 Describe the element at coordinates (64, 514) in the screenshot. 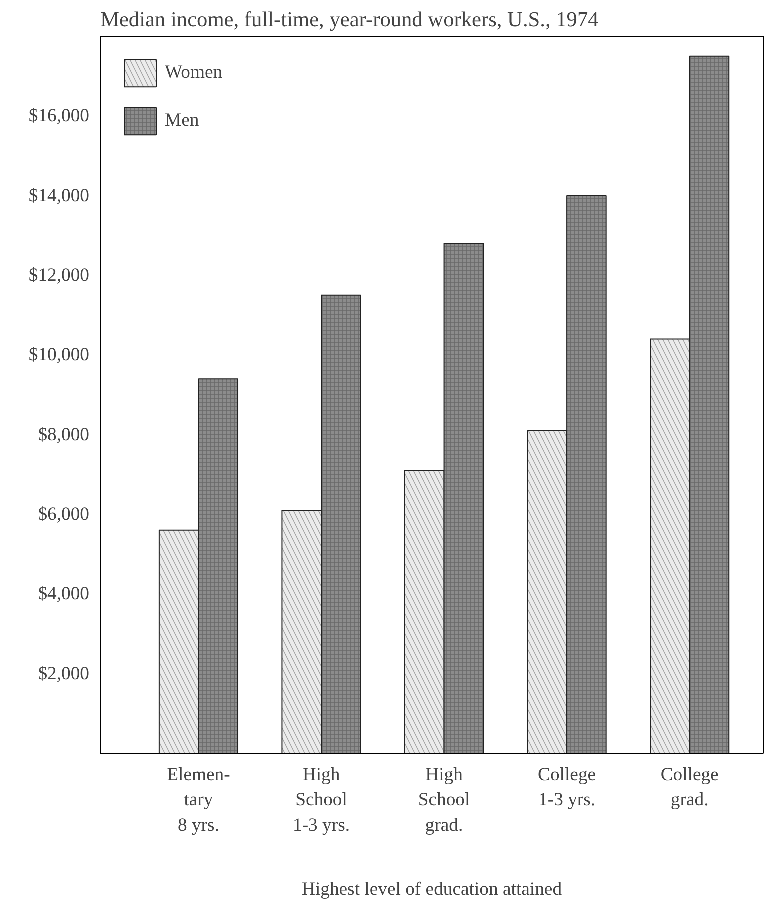

I see `y-tick-label: $6,000` at that location.